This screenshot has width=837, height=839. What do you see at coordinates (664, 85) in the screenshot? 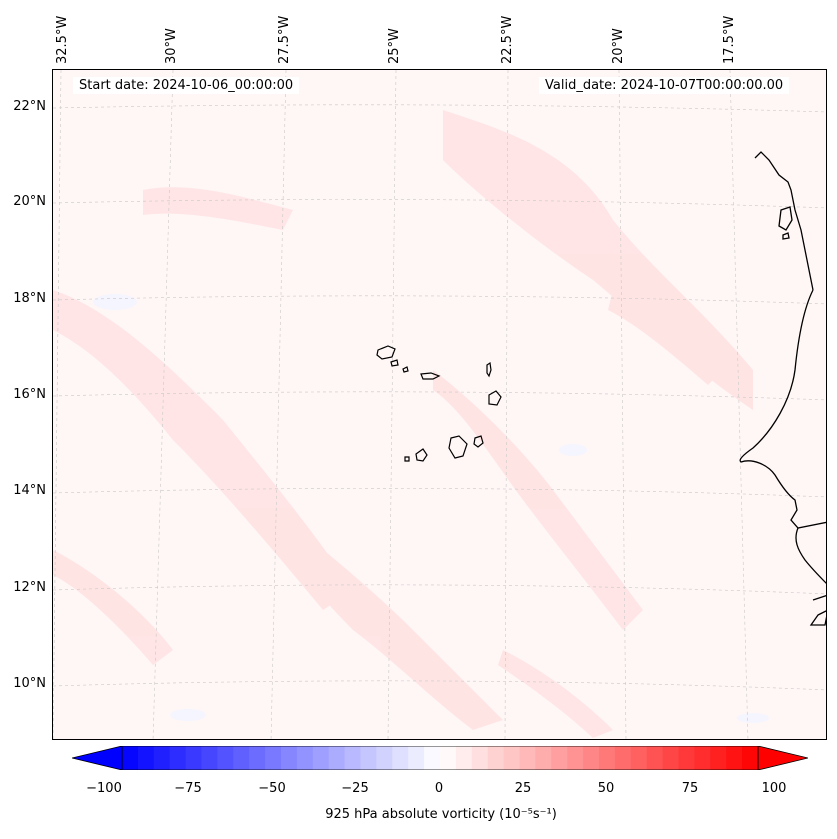
I see `valid-date-label: Valid_date: 2024-10-07T00:00:00.00` at bounding box center [664, 85].